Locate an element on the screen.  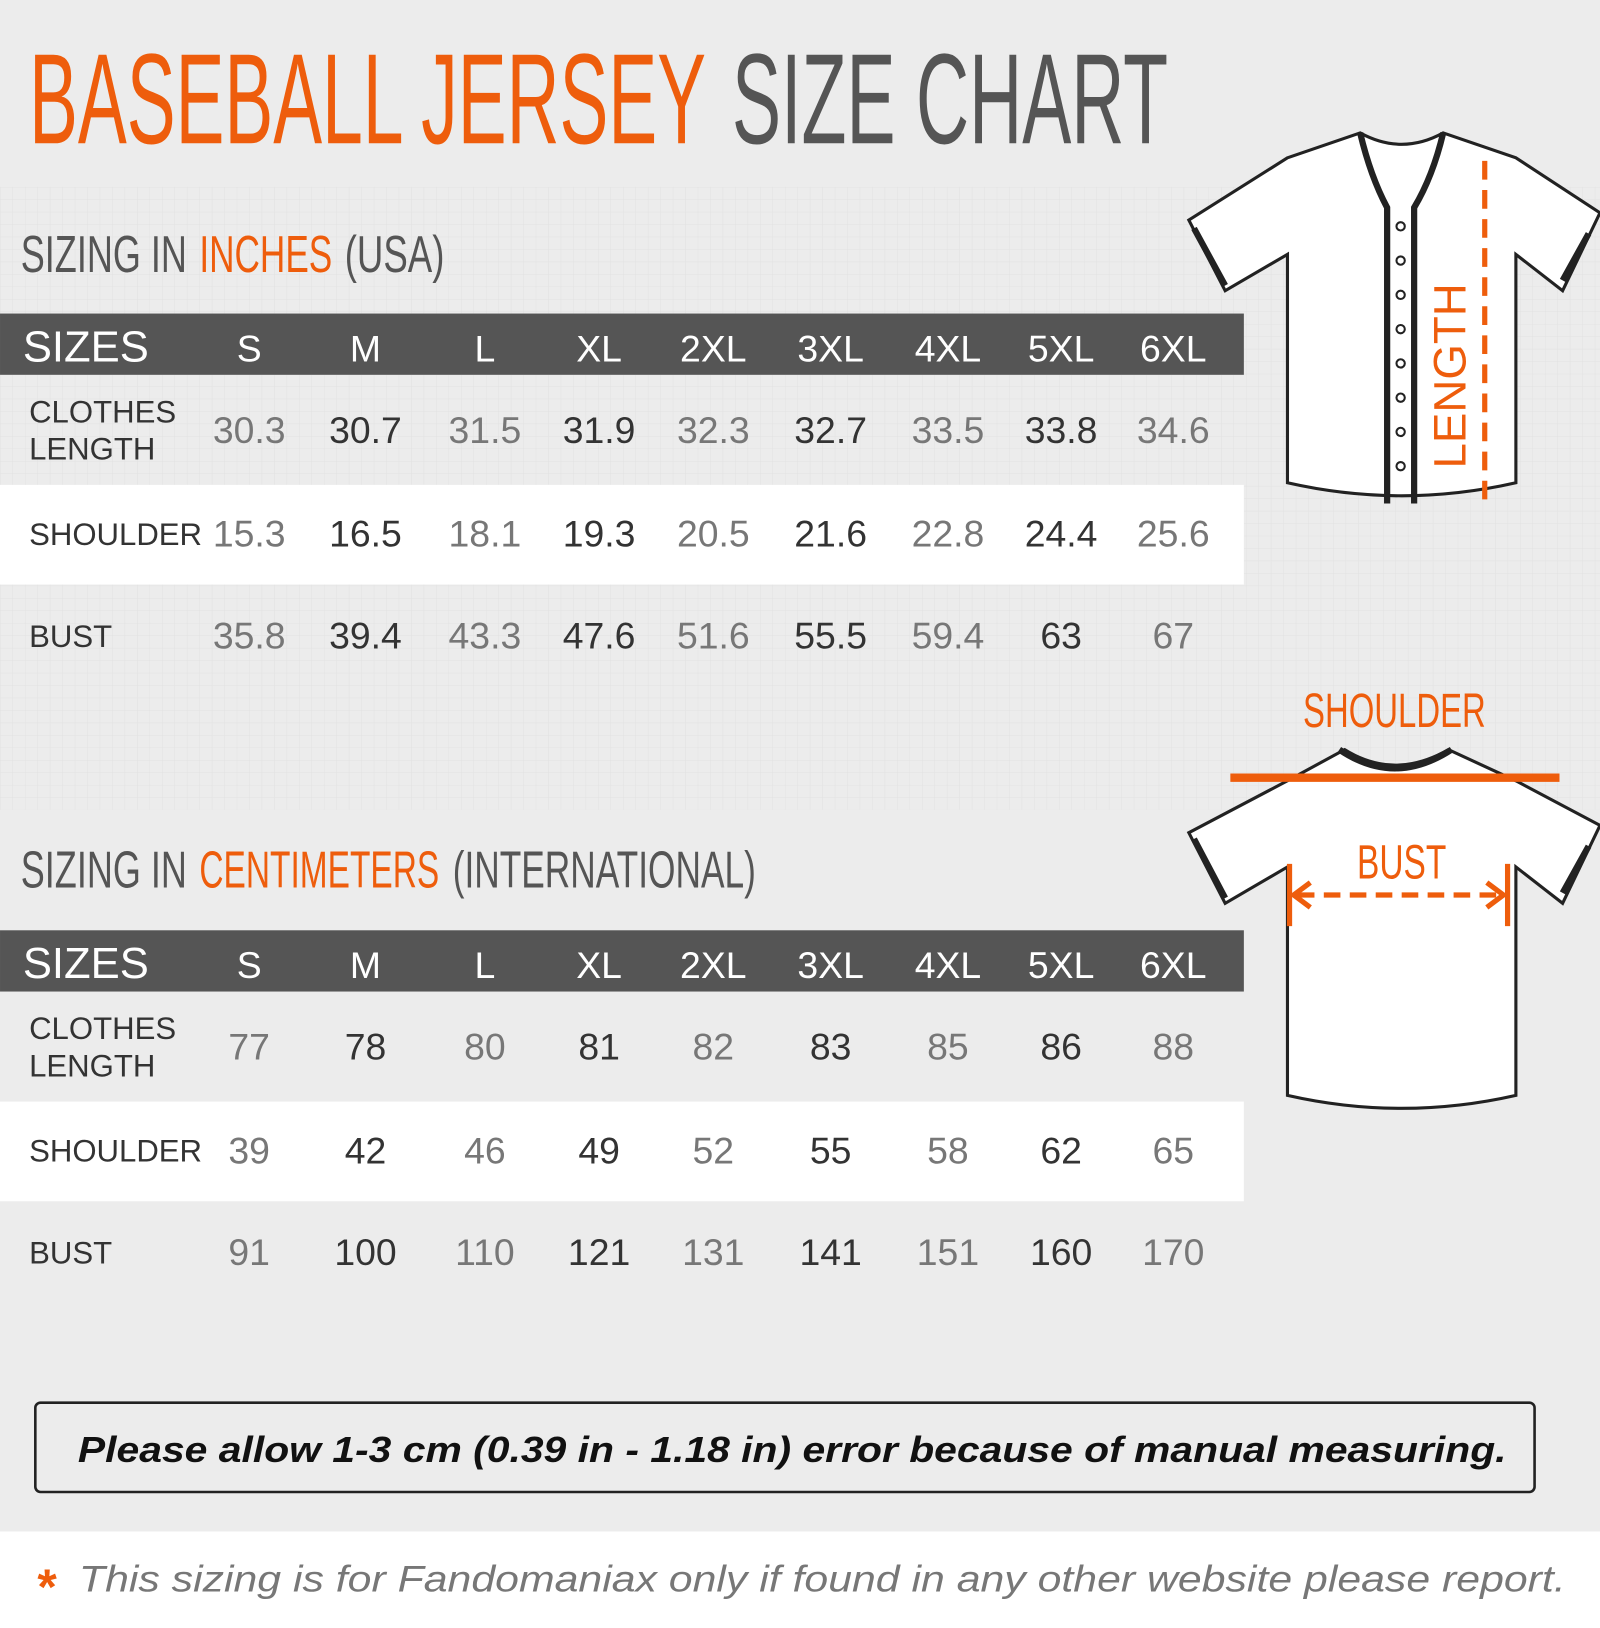
cell-value: 170 is located at coordinates (1173, 1252).